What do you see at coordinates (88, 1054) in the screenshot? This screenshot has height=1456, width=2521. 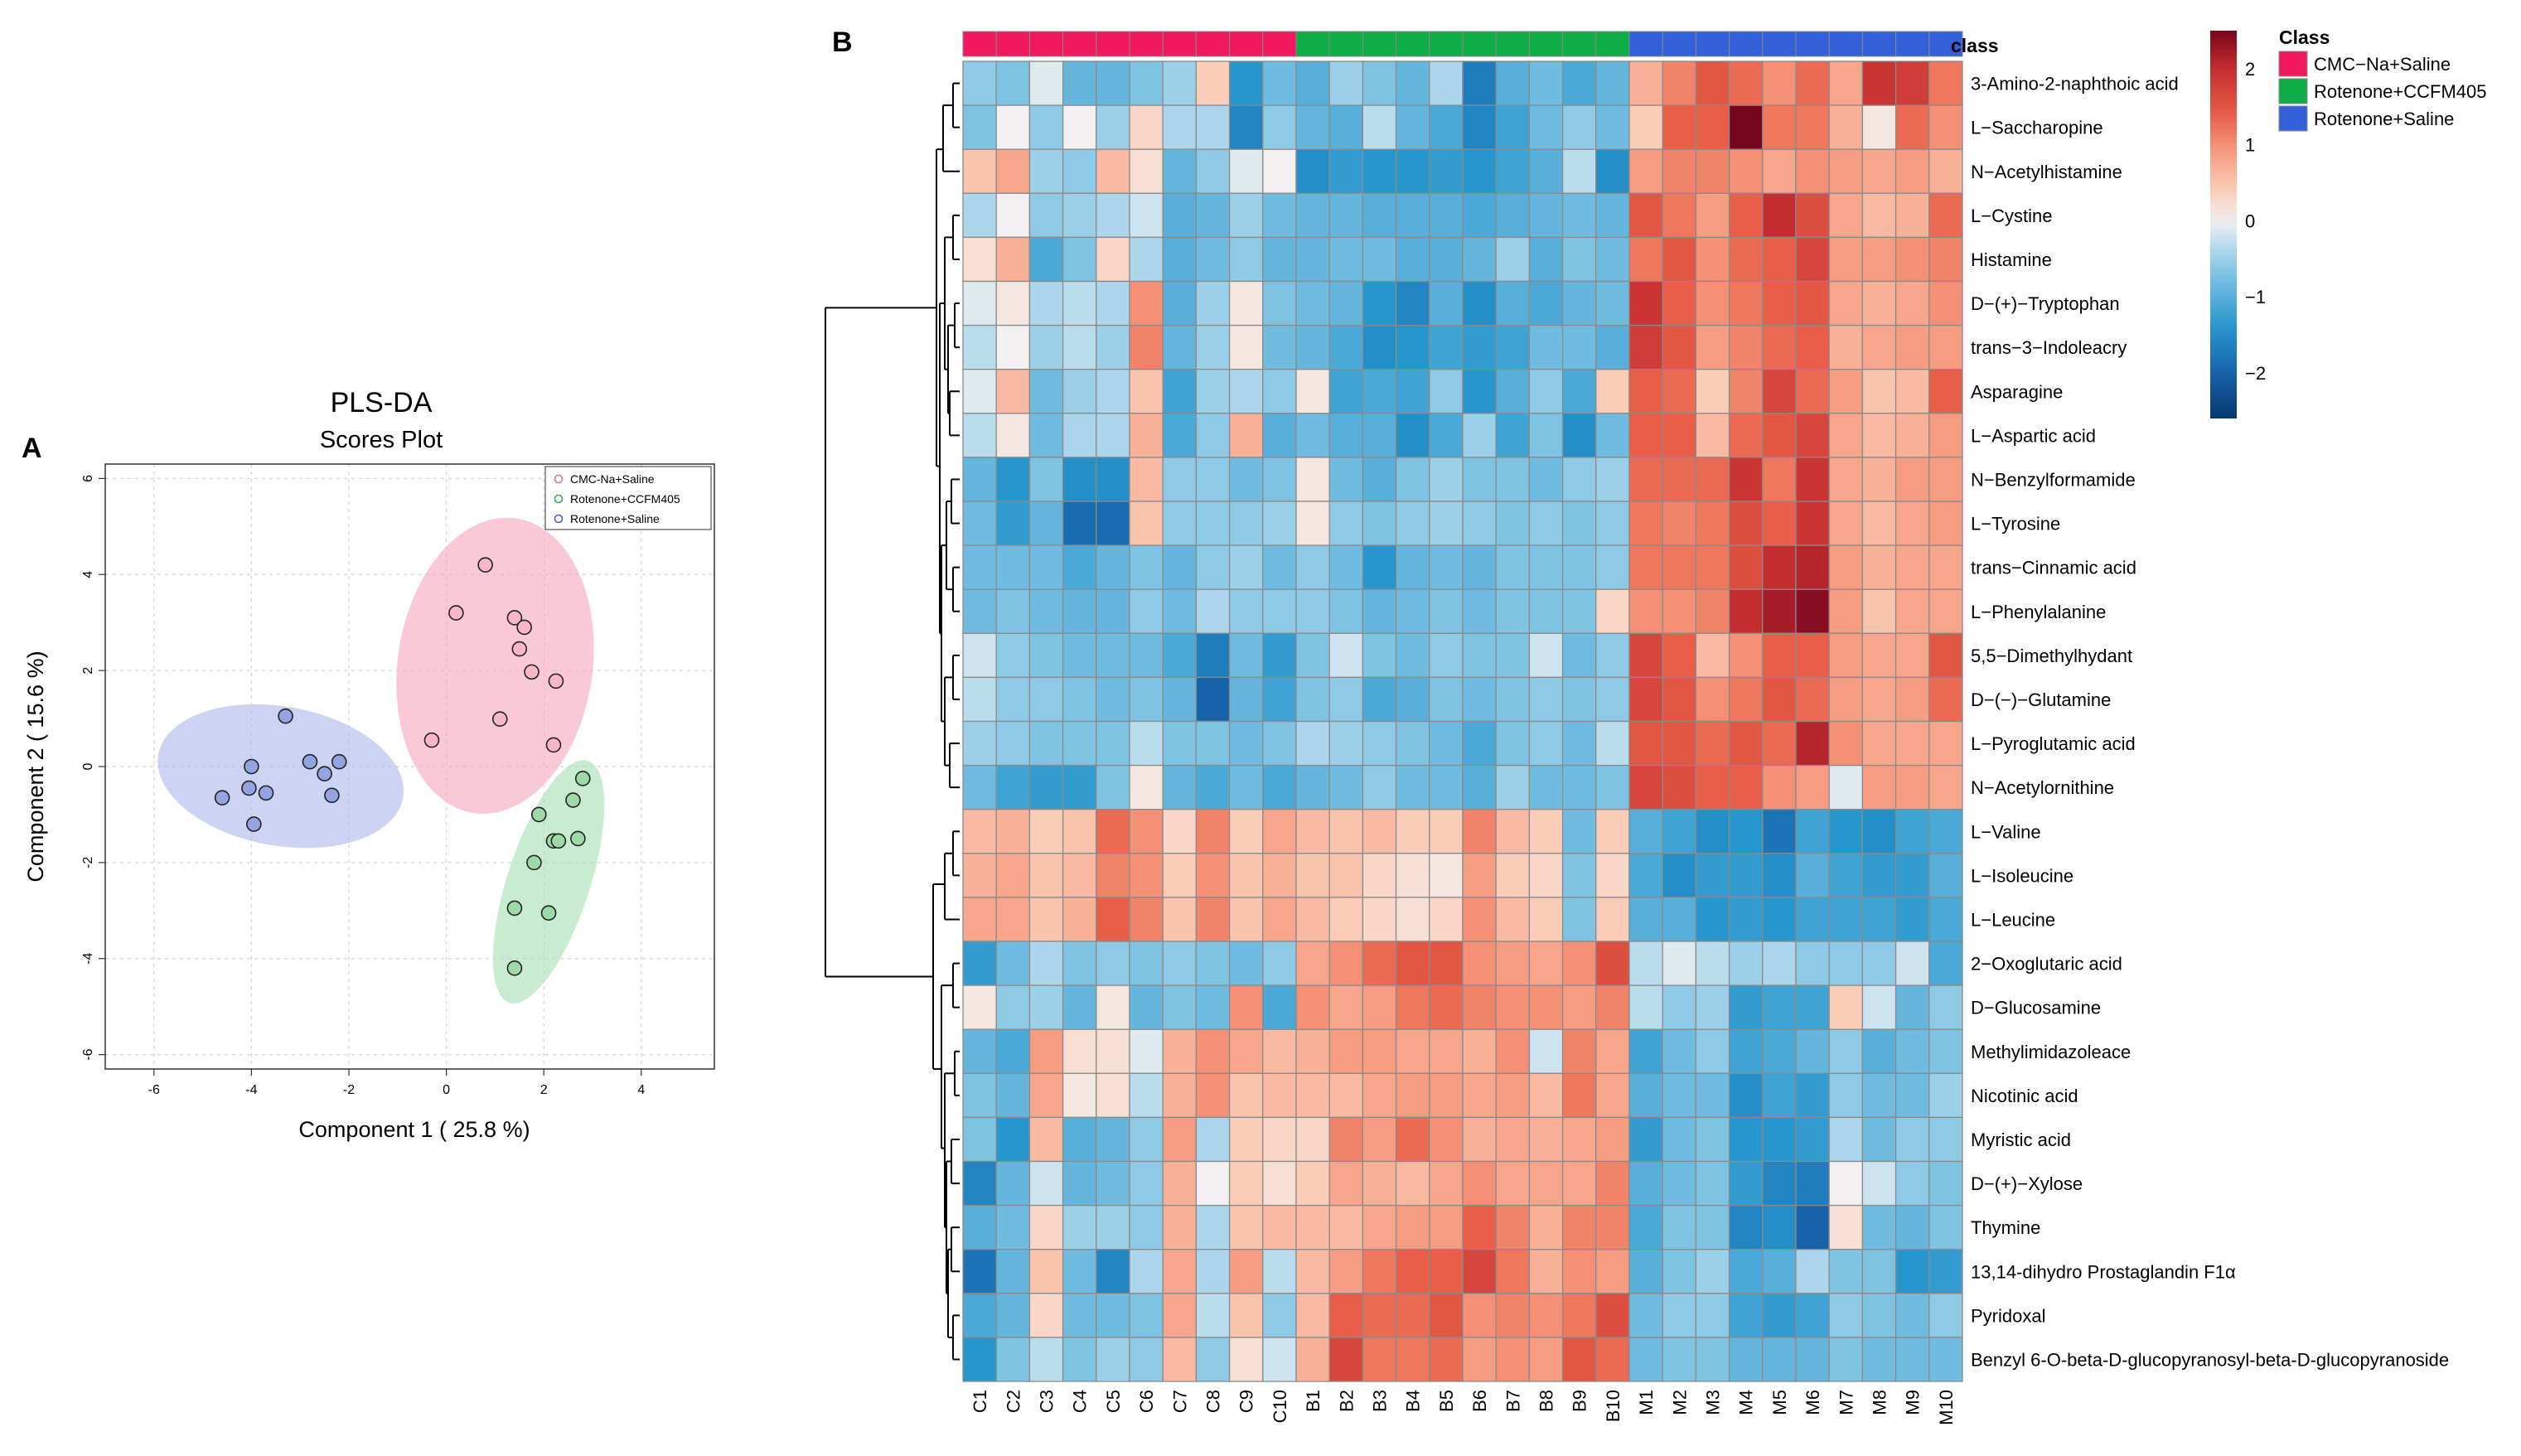 I see `pls-y-tick-label: -6` at bounding box center [88, 1054].